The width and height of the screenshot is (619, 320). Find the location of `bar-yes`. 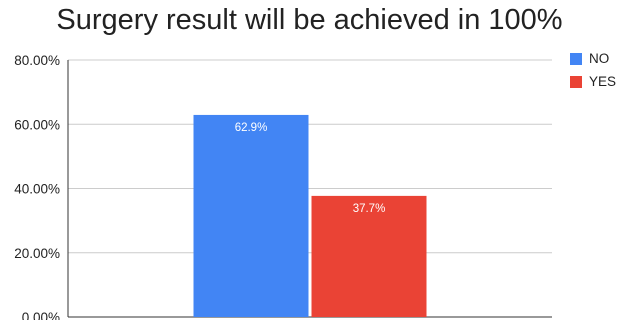

bar-yes is located at coordinates (369, 256).